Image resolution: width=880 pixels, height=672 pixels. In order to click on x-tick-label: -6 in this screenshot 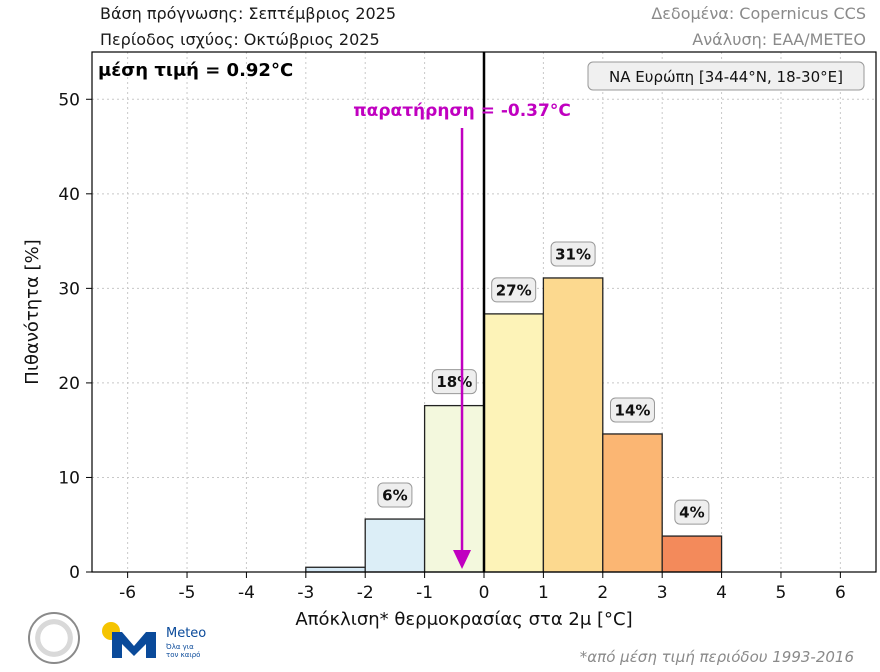, I will do `click(127, 593)`.